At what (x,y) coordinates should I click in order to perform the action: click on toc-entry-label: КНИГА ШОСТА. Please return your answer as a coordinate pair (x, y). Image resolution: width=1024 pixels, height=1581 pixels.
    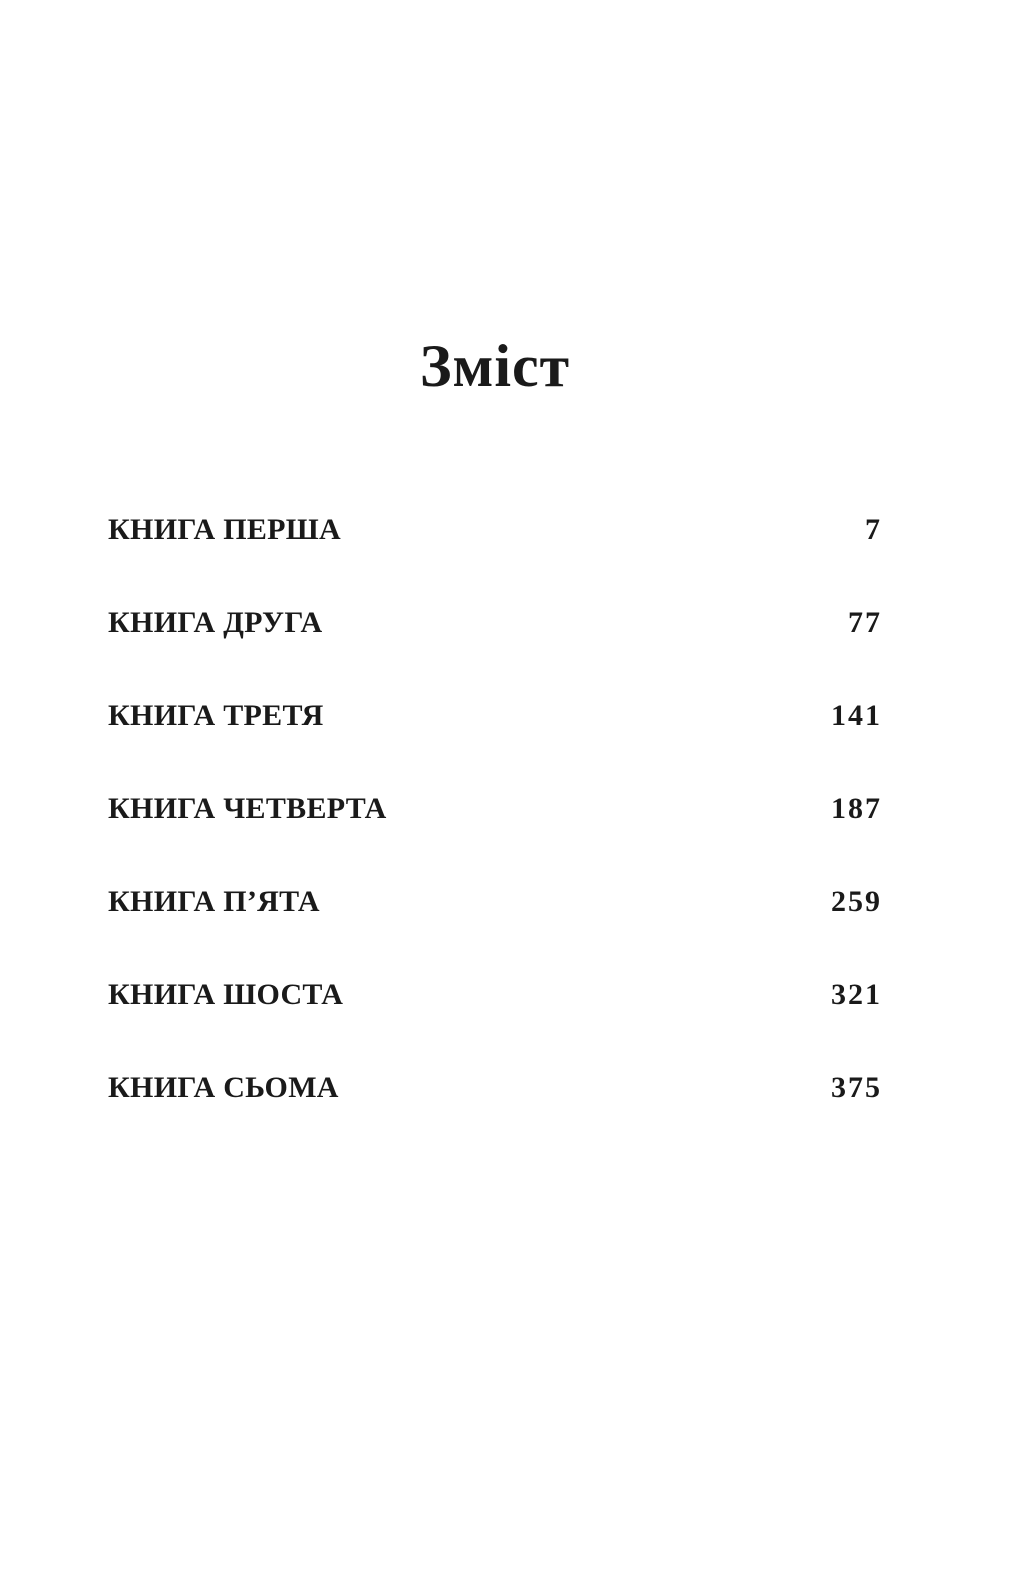
    Looking at the image, I should click on (226, 994).